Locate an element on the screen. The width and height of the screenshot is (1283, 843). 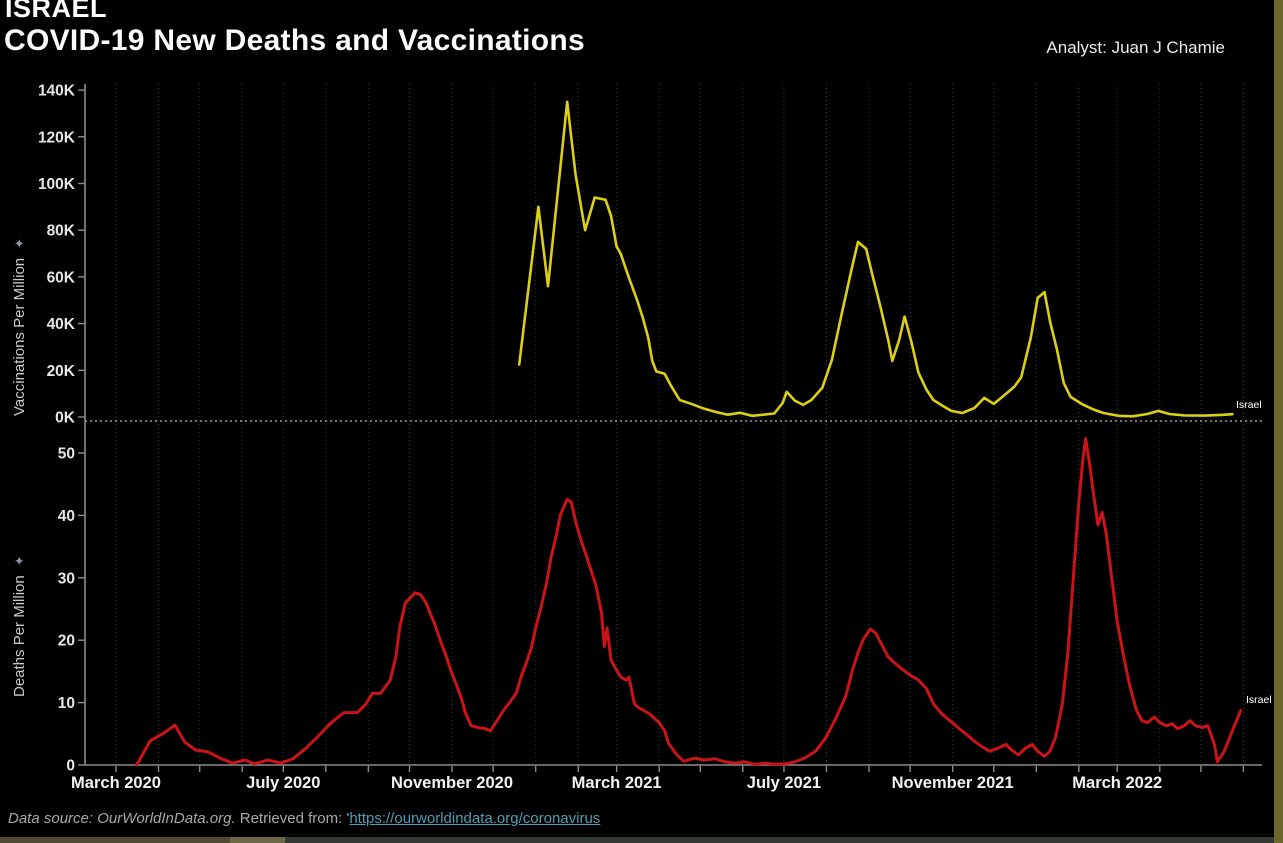
y-tick-label: 30 is located at coordinates (66, 578).